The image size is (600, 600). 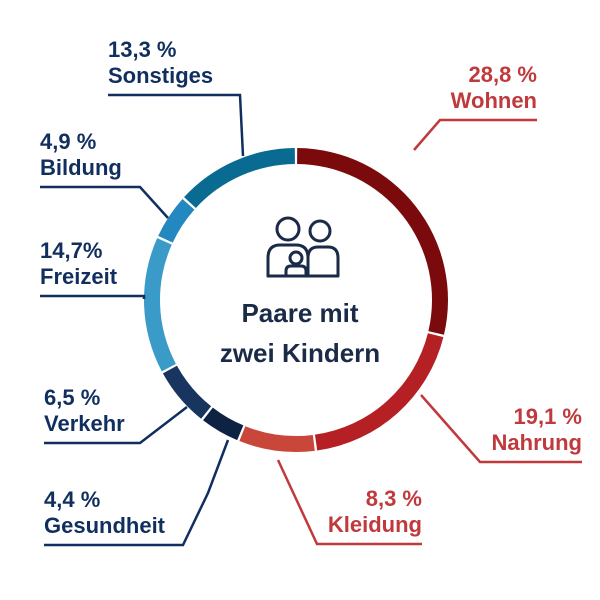 I want to click on value-label-bildung: 4,9 %, so click(x=68, y=141).